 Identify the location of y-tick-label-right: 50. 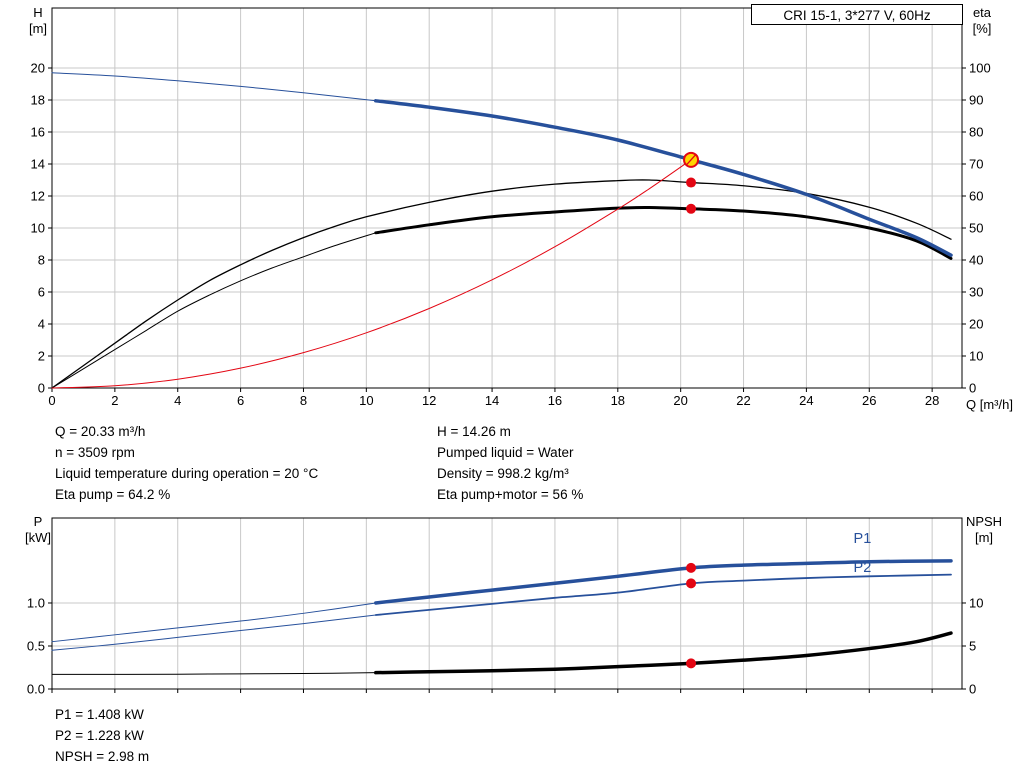
(976, 228).